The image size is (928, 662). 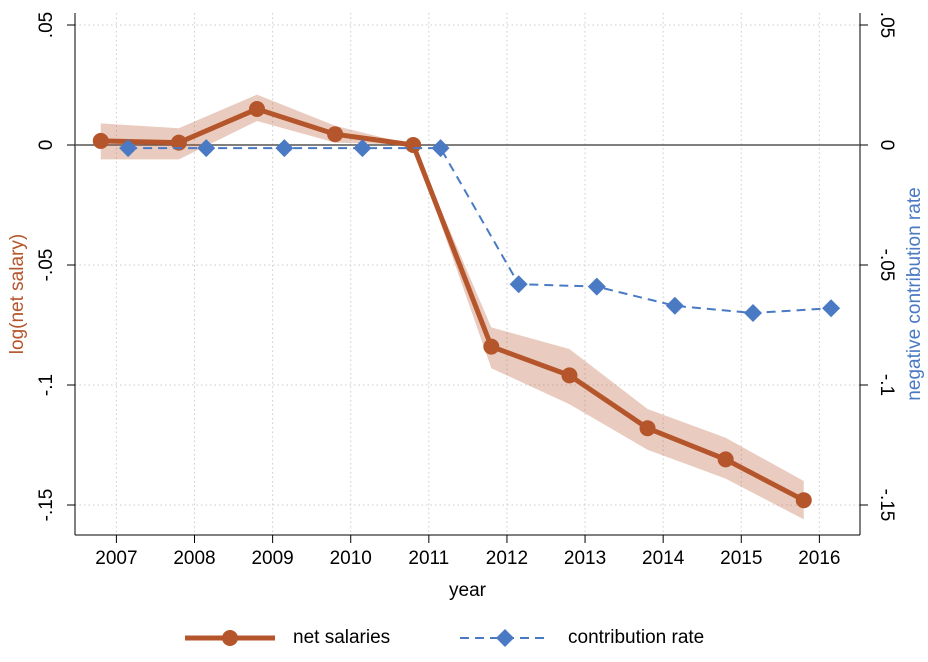 What do you see at coordinates (663, 558) in the screenshot?
I see `x-tick-label: 2014` at bounding box center [663, 558].